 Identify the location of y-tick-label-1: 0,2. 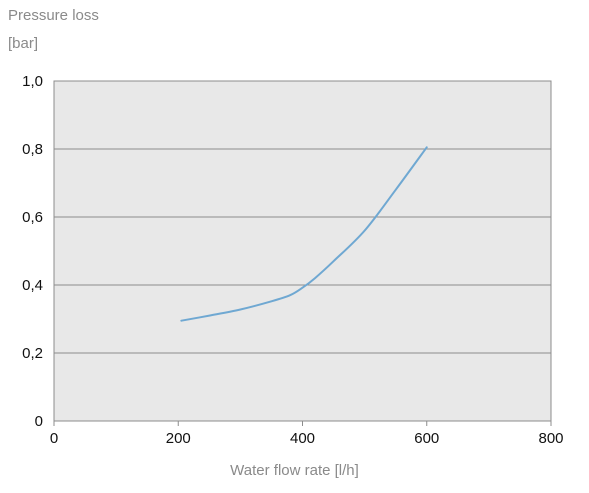
(32, 353).